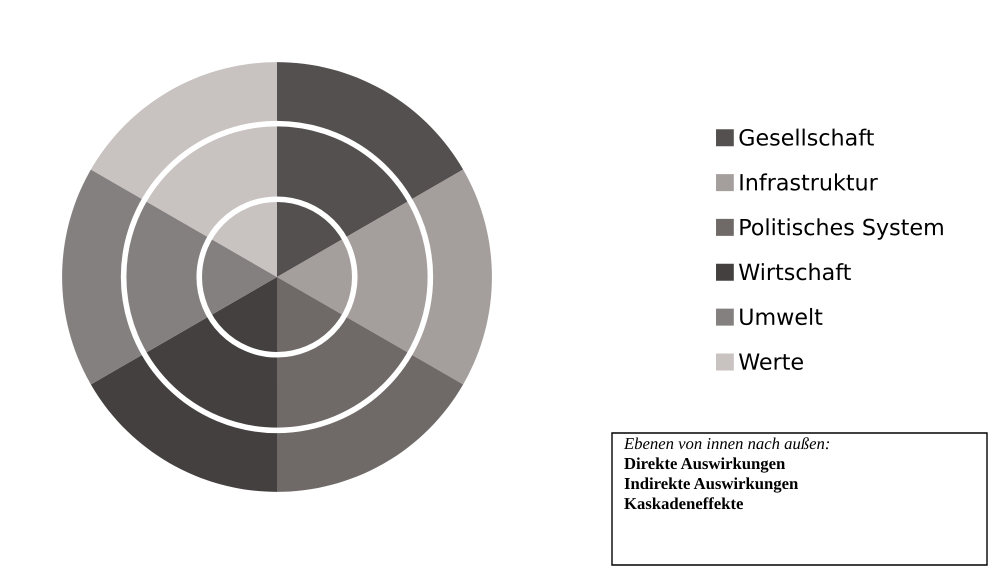 The image size is (989, 570). I want to click on text: Indirekte Auswirkungen, so click(711, 485).